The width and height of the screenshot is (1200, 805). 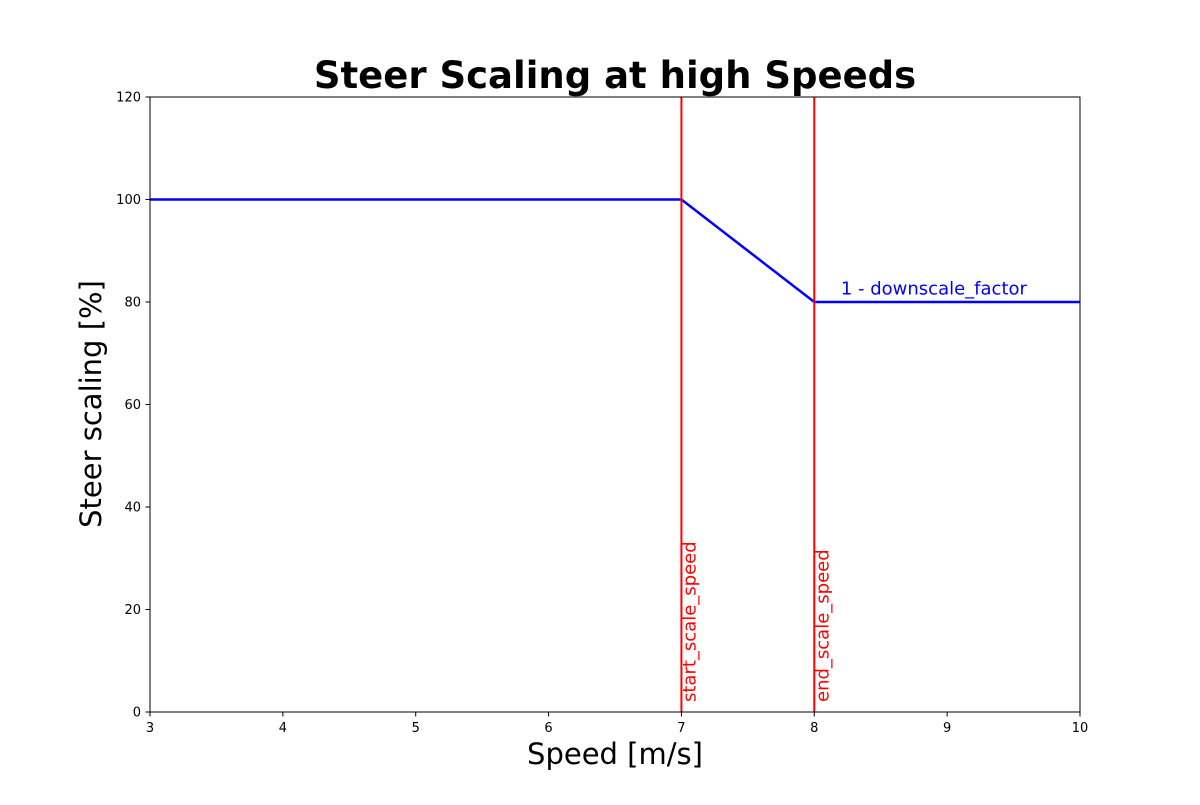 I want to click on x-tick-label: 10, so click(x=1080, y=728).